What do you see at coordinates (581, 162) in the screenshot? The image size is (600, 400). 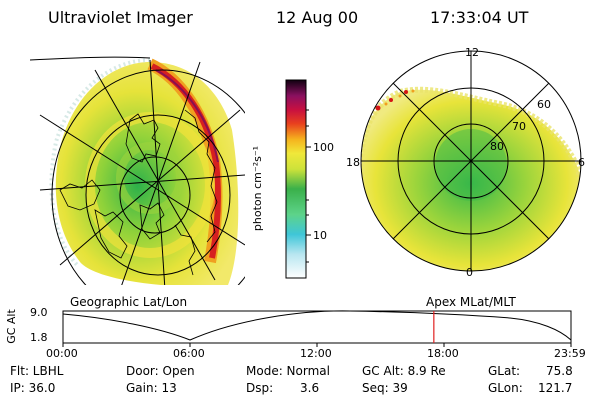 I see `mlt-label-6: 6` at bounding box center [581, 162].